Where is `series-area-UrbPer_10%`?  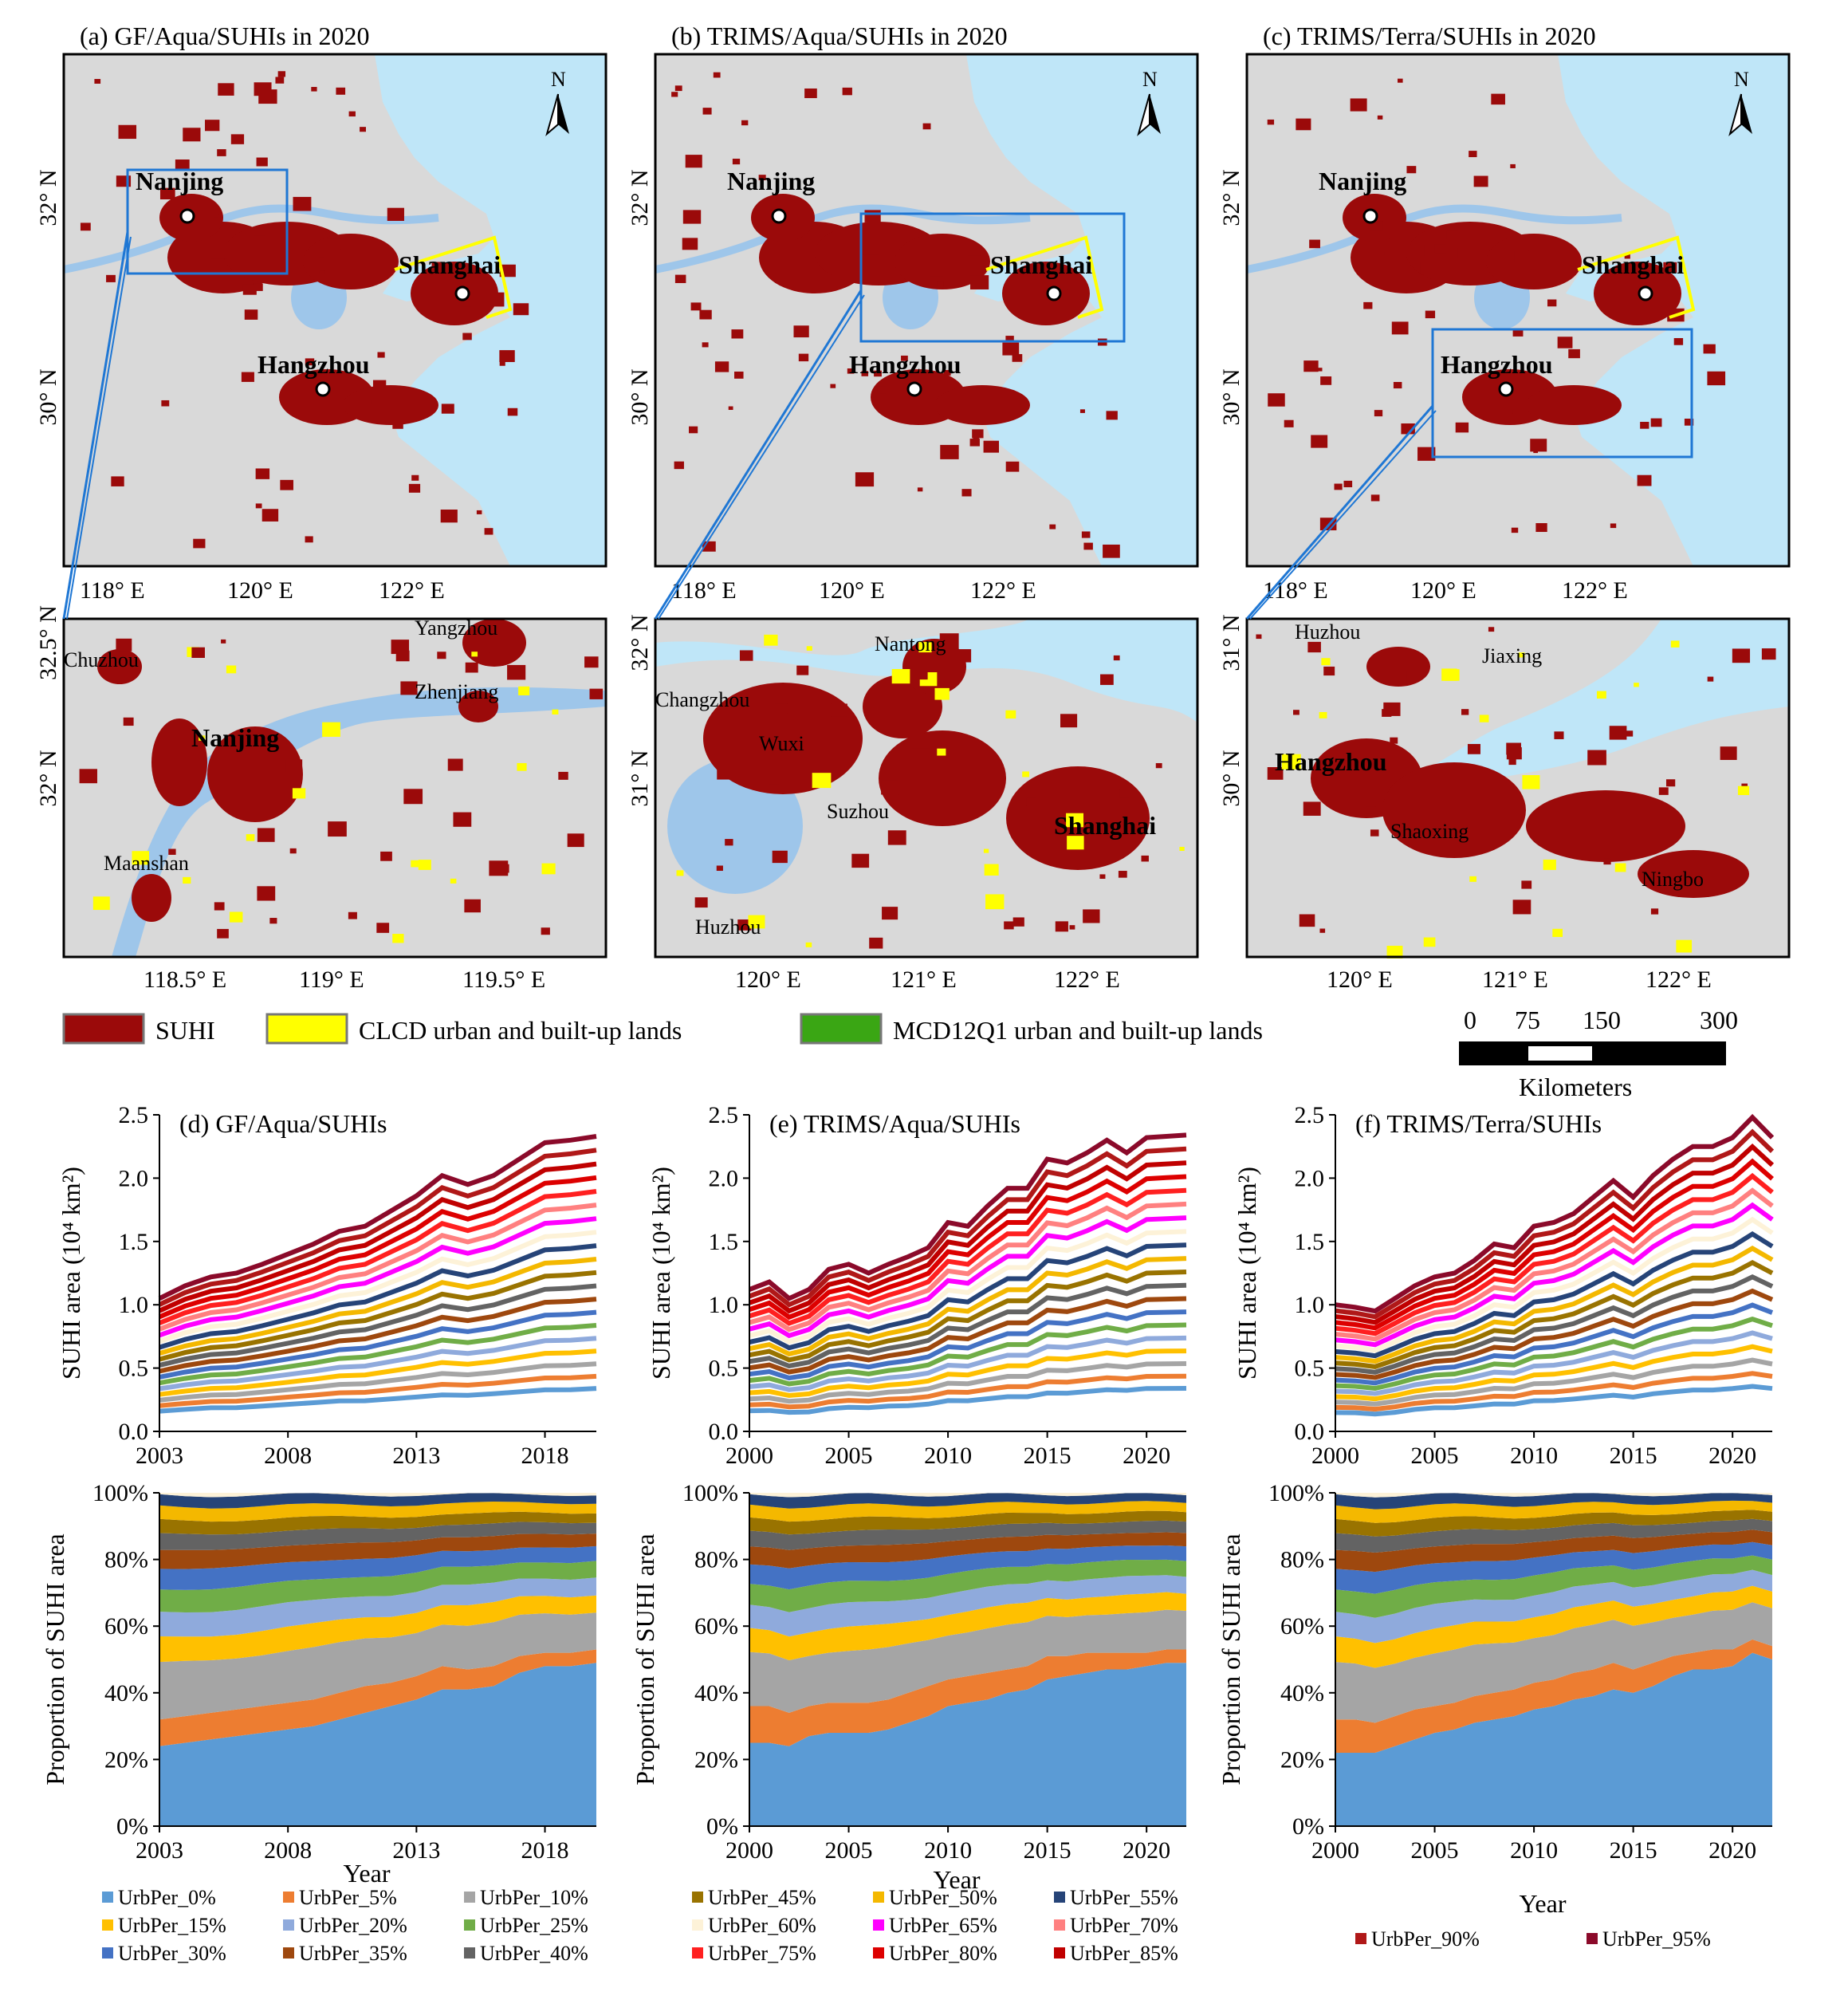 series-area-UrbPer_10% is located at coordinates (967, 1661).